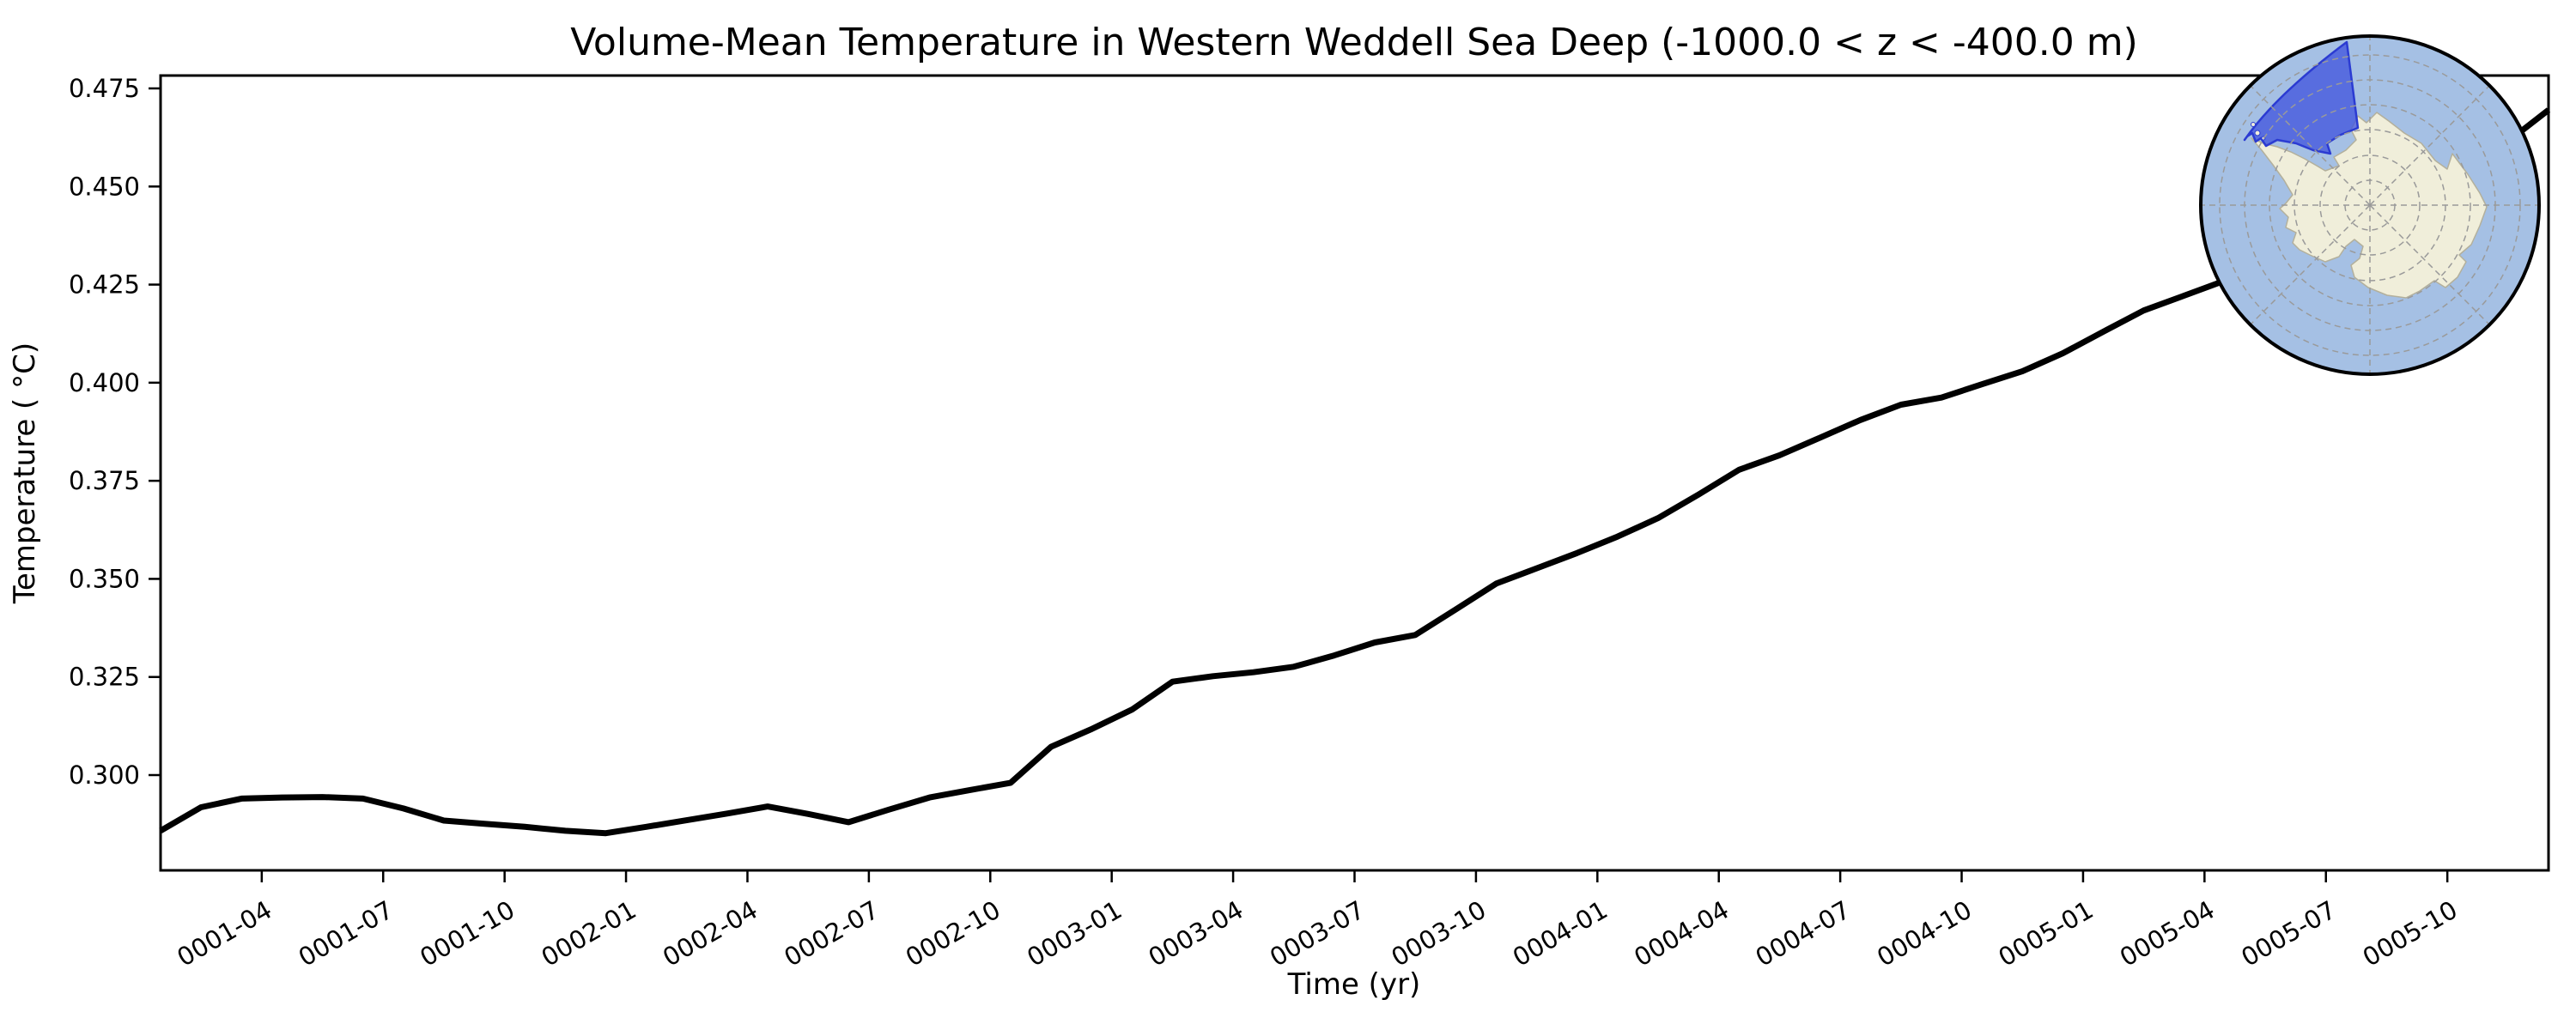 Image resolution: width=2576 pixels, height=1030 pixels. Describe the element at coordinates (25, 473) in the screenshot. I see `y-axis-label: Temperature ( °C)` at that location.